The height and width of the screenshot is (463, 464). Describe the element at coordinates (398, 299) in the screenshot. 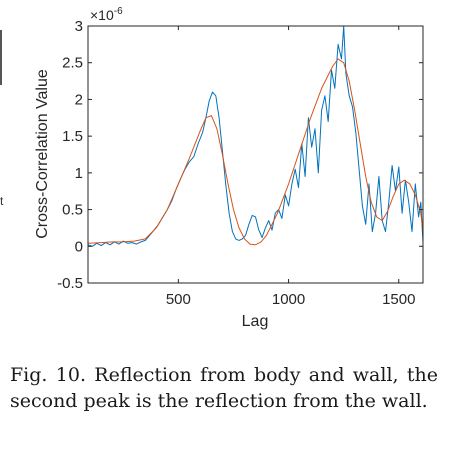

I see `x-tick-label: 1500` at that location.